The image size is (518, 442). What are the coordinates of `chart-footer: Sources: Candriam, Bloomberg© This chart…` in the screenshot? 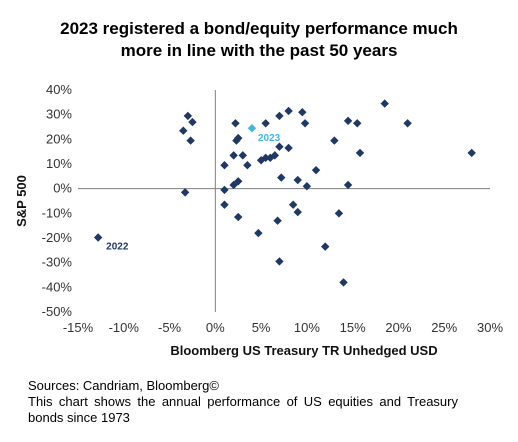 It's located at (243, 402).